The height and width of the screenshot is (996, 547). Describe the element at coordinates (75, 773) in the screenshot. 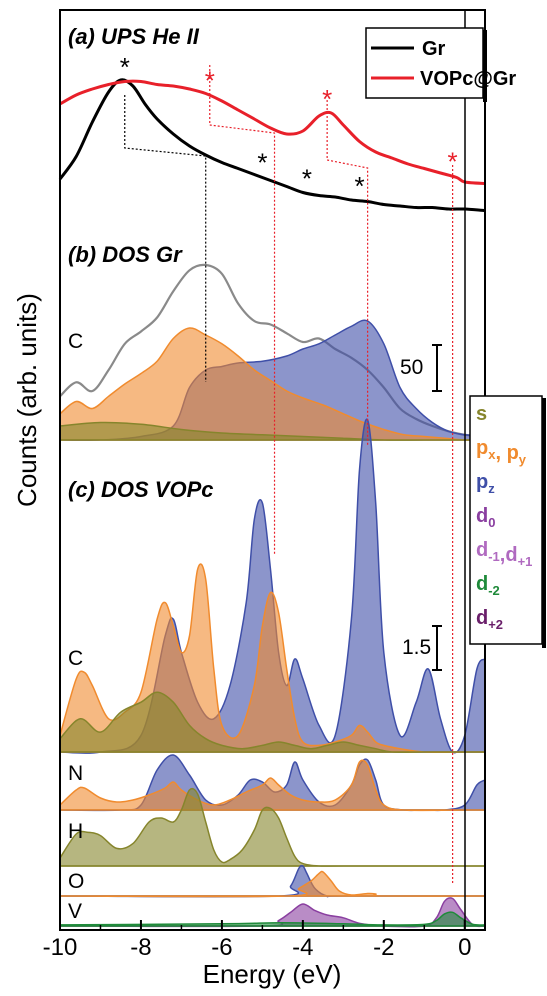

I see `element-label-n: N` at that location.